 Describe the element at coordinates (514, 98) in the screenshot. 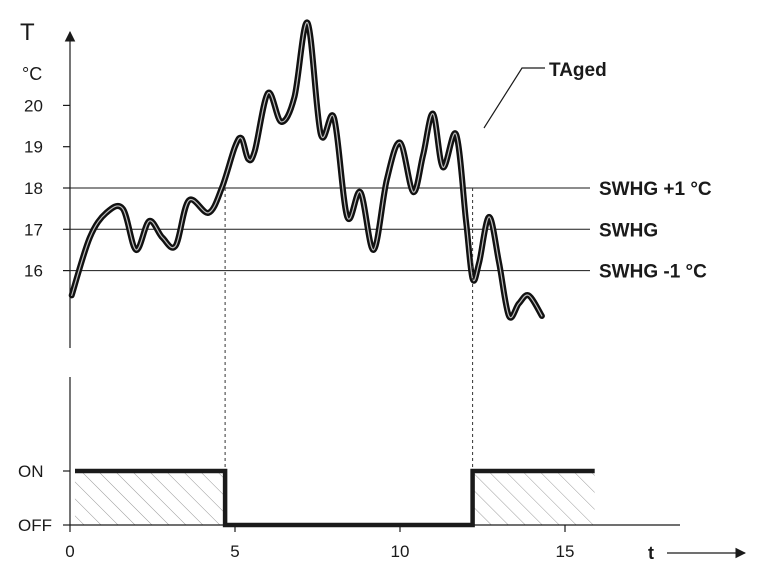

I see `taged-callout-line` at that location.